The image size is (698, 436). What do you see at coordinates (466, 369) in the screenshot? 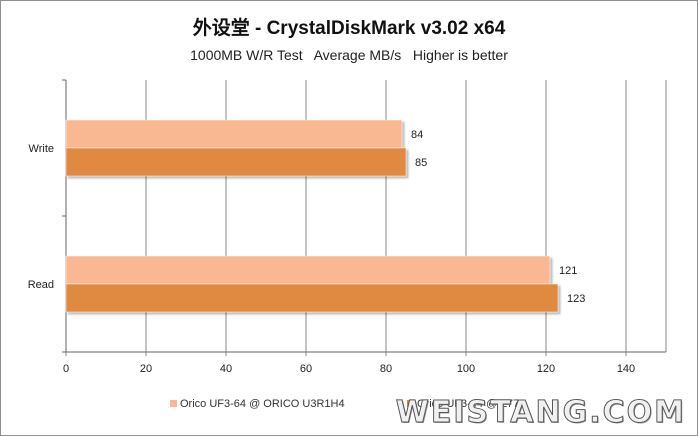
I see `x-tick-label: 100` at bounding box center [466, 369].